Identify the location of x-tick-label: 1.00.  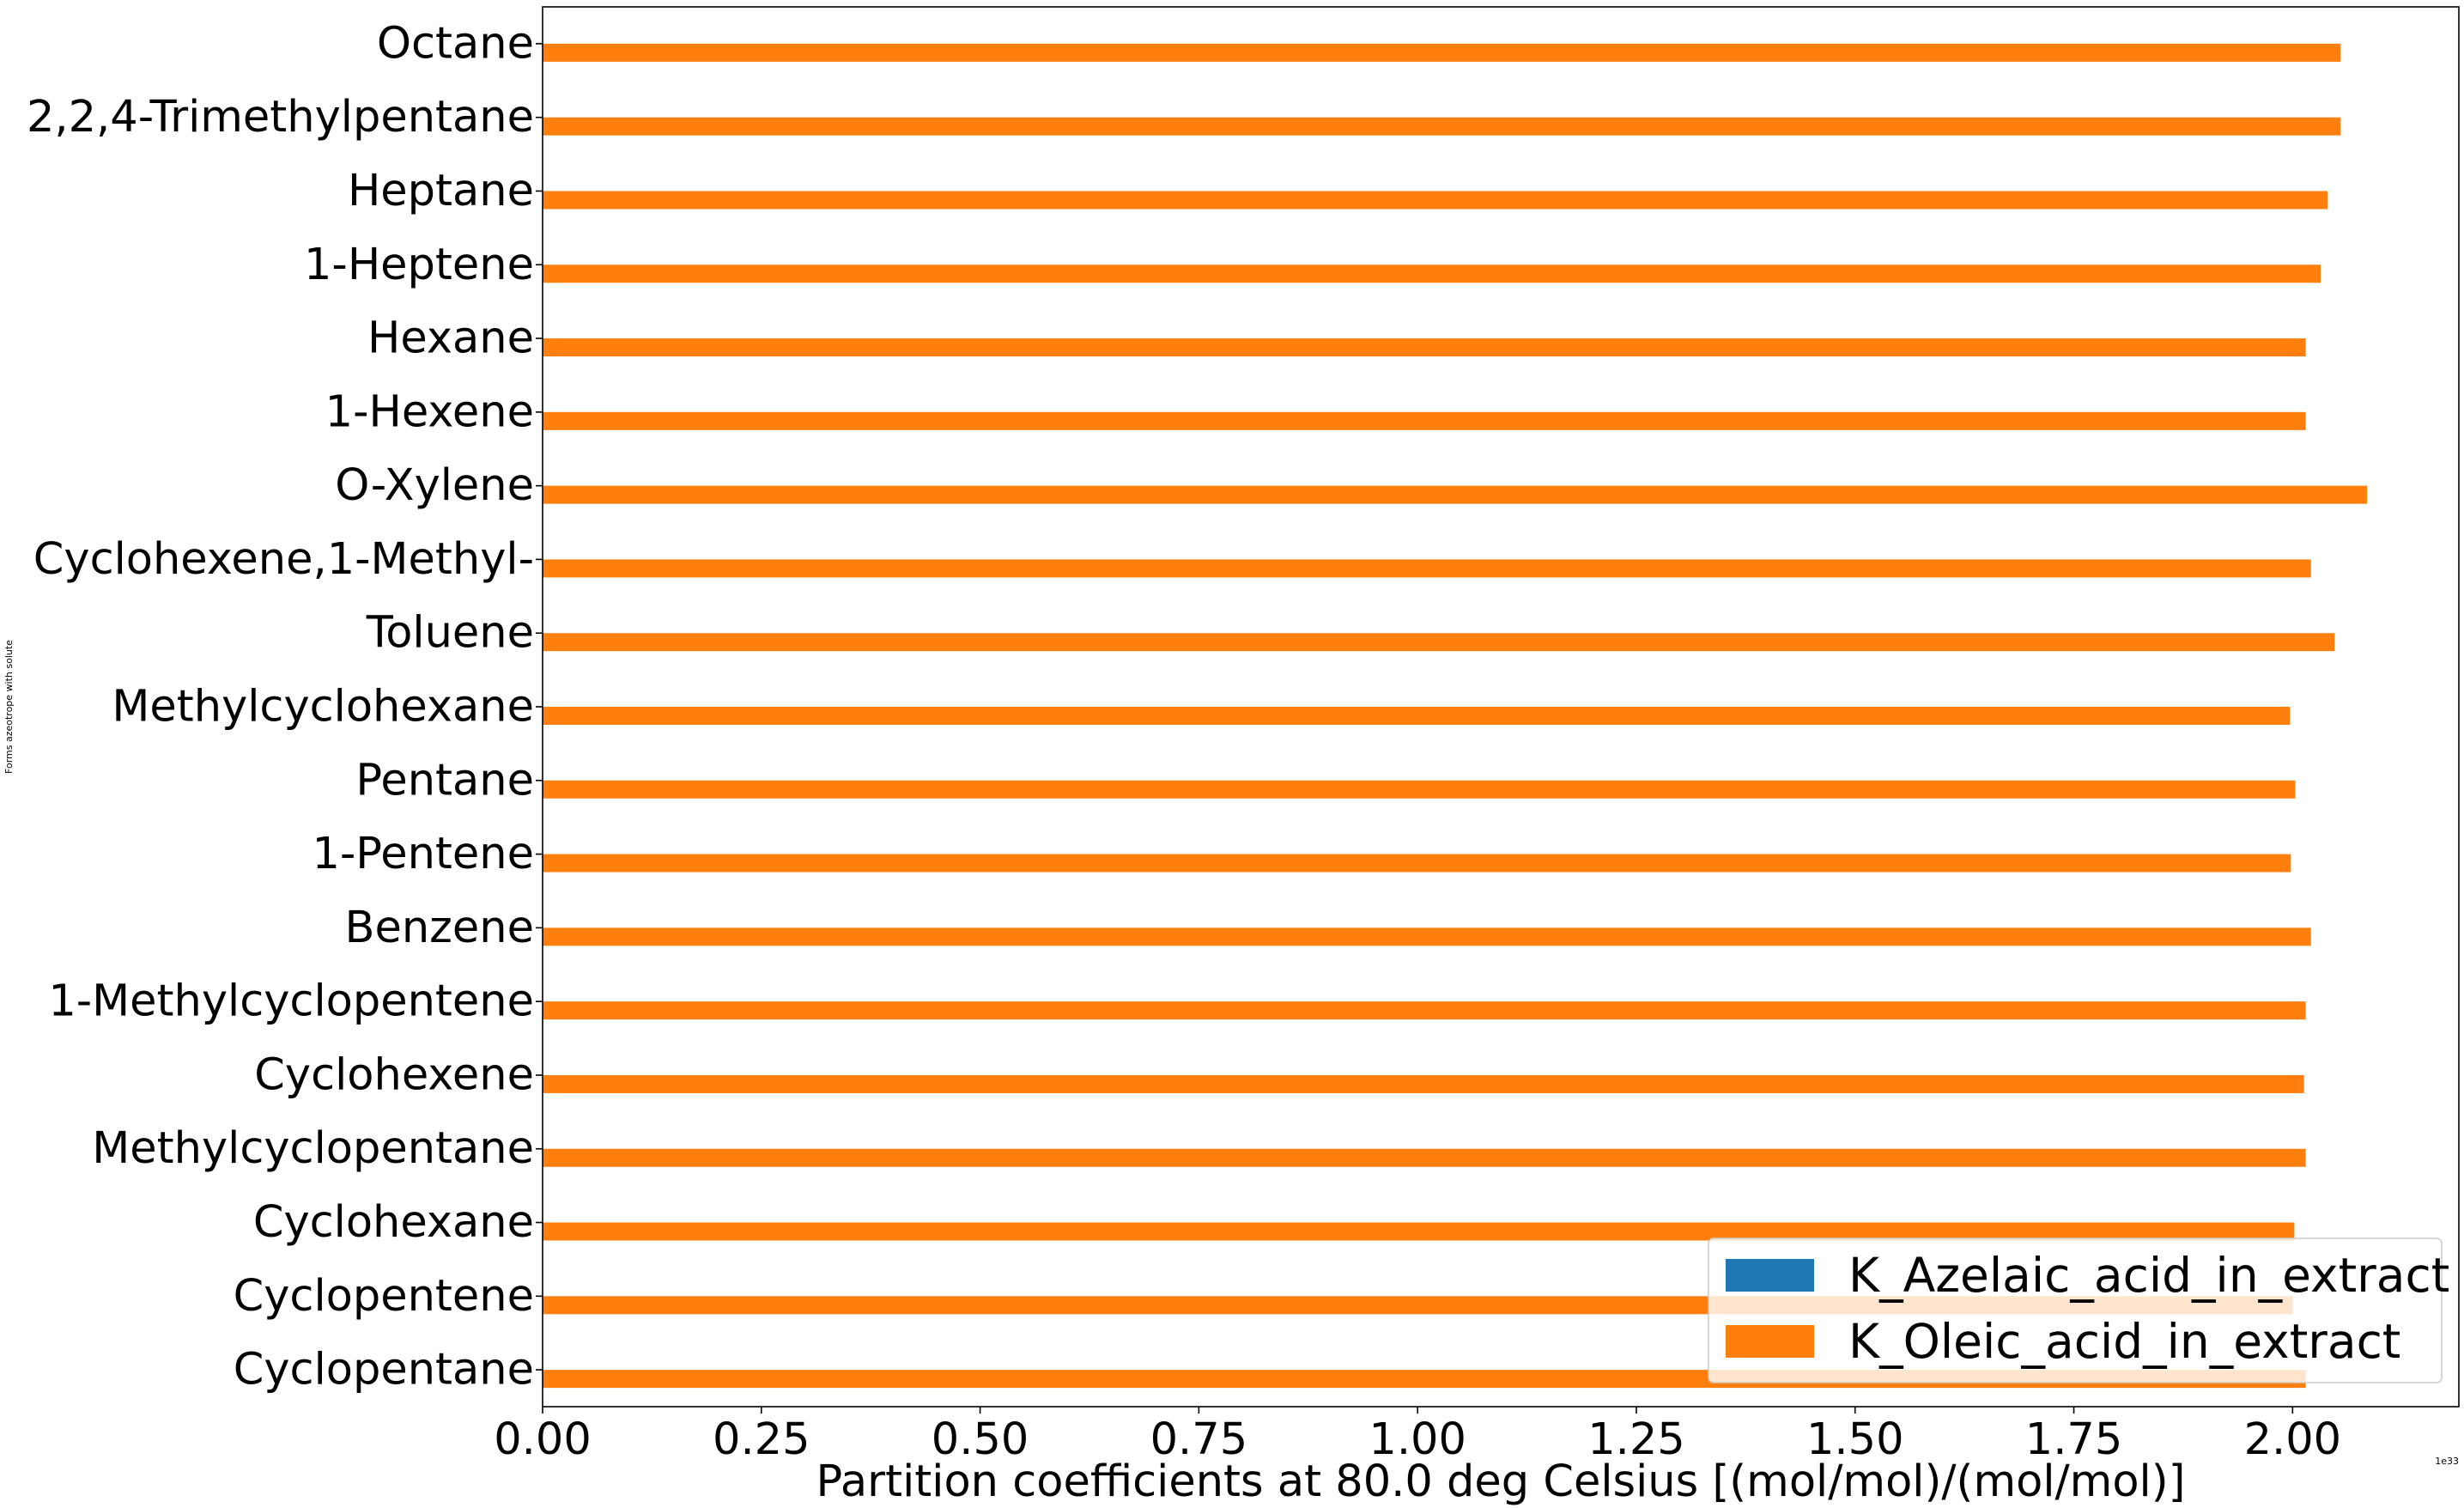
(1417, 1440).